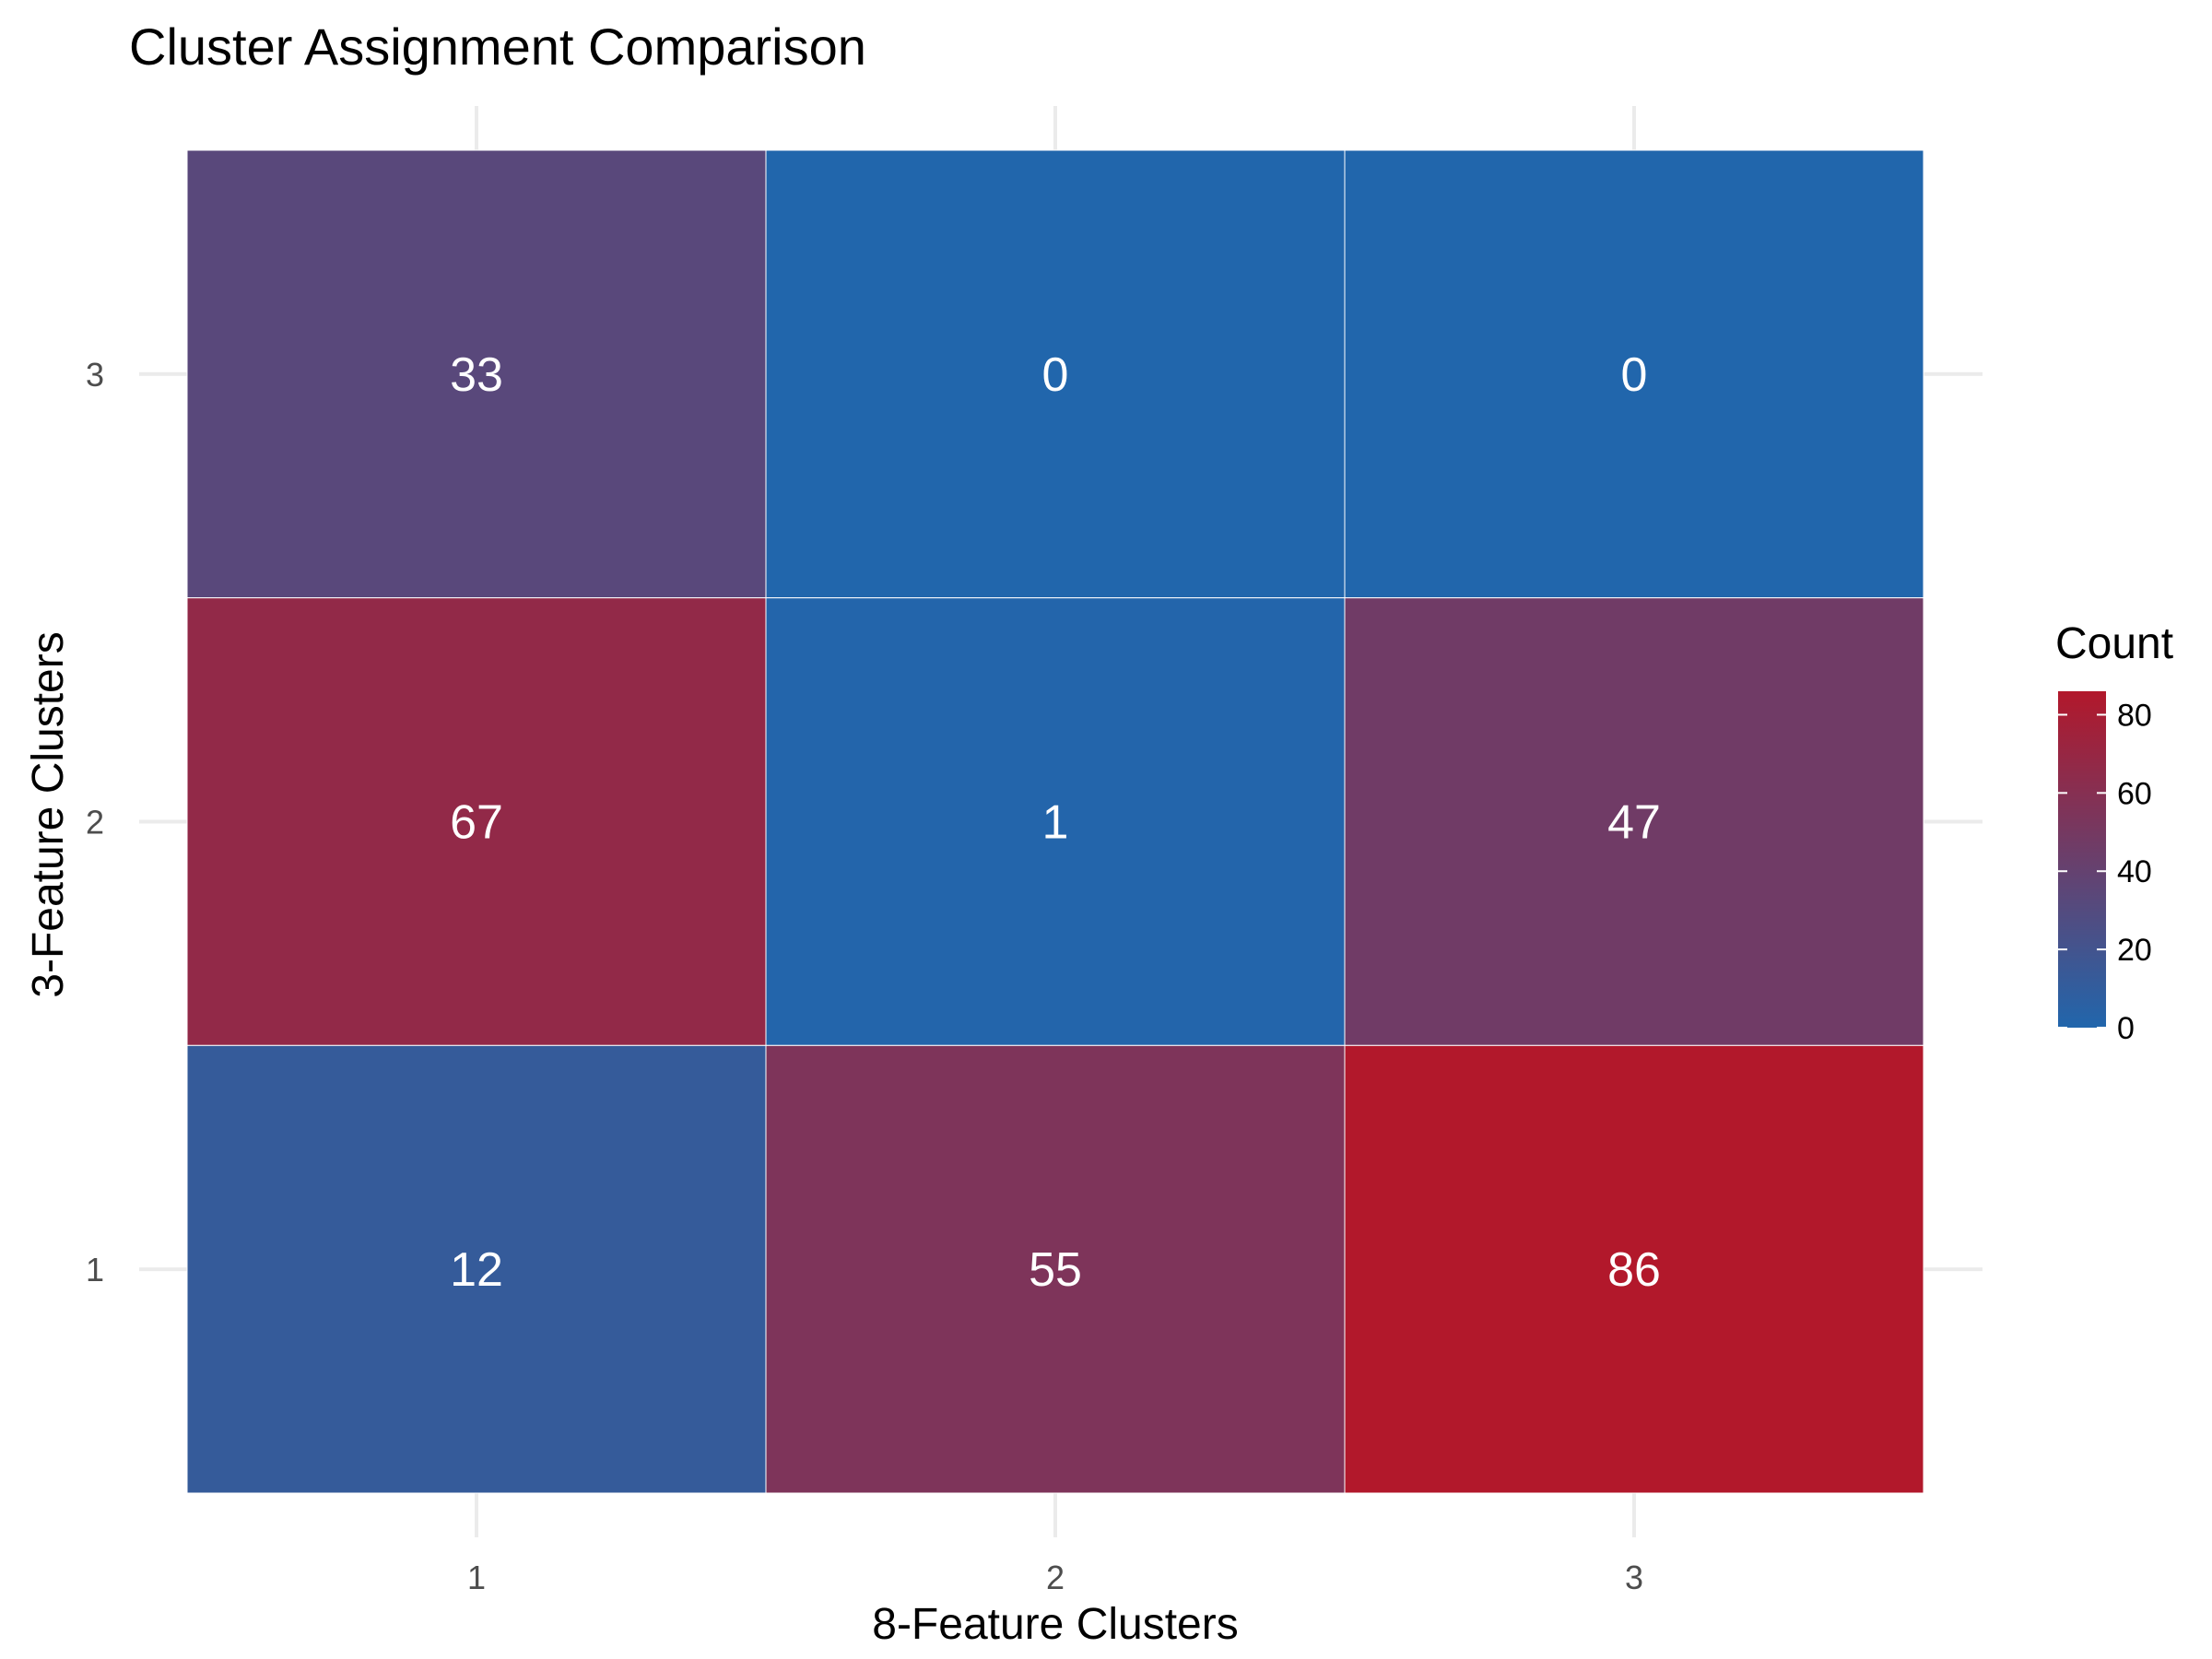 This screenshot has width=2212, height=1659. What do you see at coordinates (95, 1269) in the screenshot?
I see `y-tick-label: 1` at bounding box center [95, 1269].